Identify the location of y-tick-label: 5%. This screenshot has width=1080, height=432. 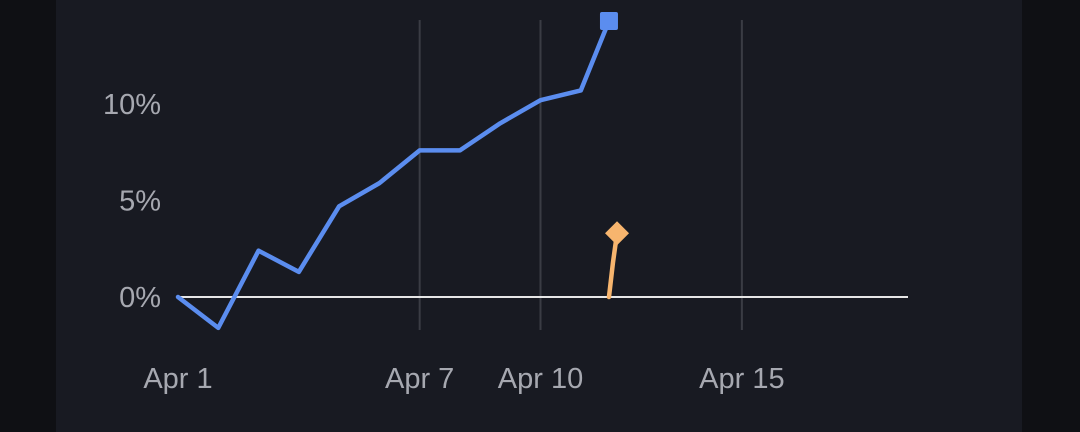
(140, 202).